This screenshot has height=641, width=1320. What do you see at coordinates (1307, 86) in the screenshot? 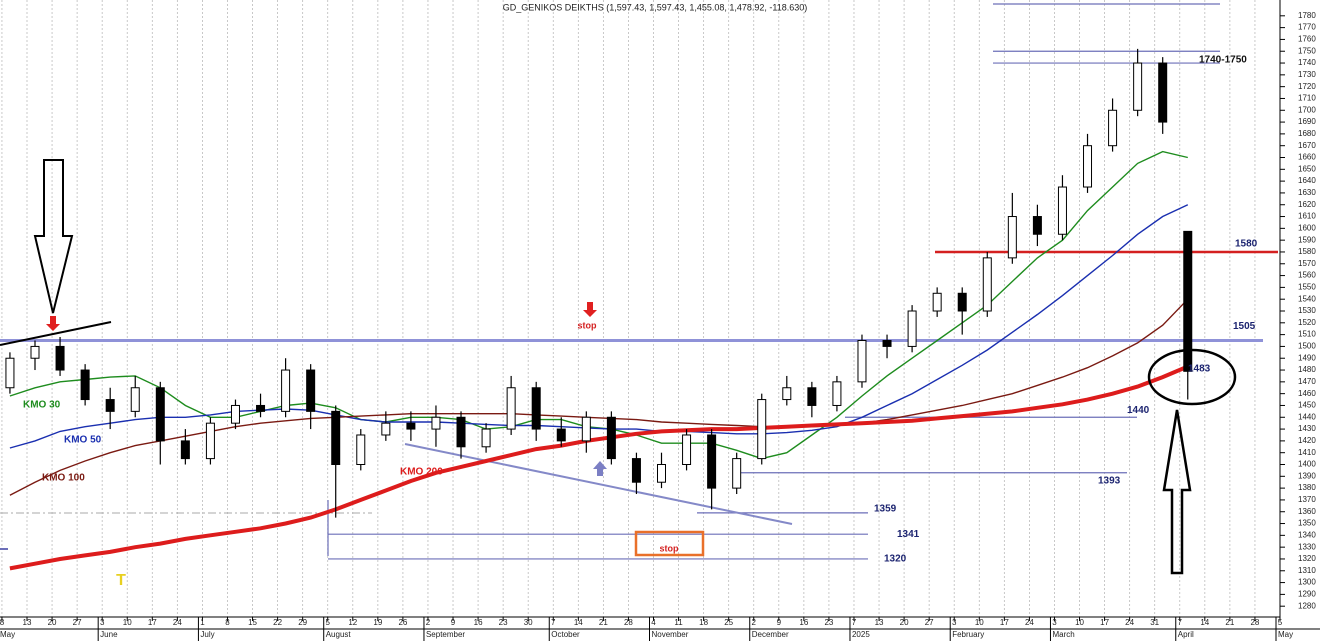
I see `y-tick-label: 1720` at bounding box center [1307, 86].